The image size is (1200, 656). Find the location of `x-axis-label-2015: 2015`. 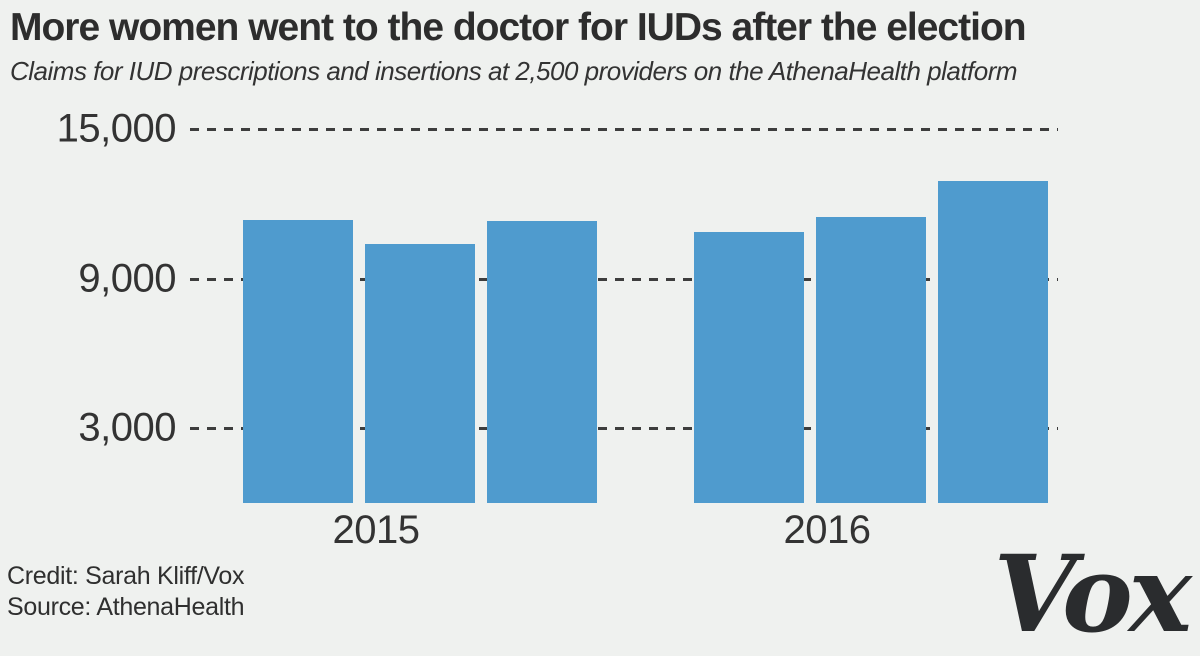

x-axis-label-2015: 2015 is located at coordinates (376, 530).